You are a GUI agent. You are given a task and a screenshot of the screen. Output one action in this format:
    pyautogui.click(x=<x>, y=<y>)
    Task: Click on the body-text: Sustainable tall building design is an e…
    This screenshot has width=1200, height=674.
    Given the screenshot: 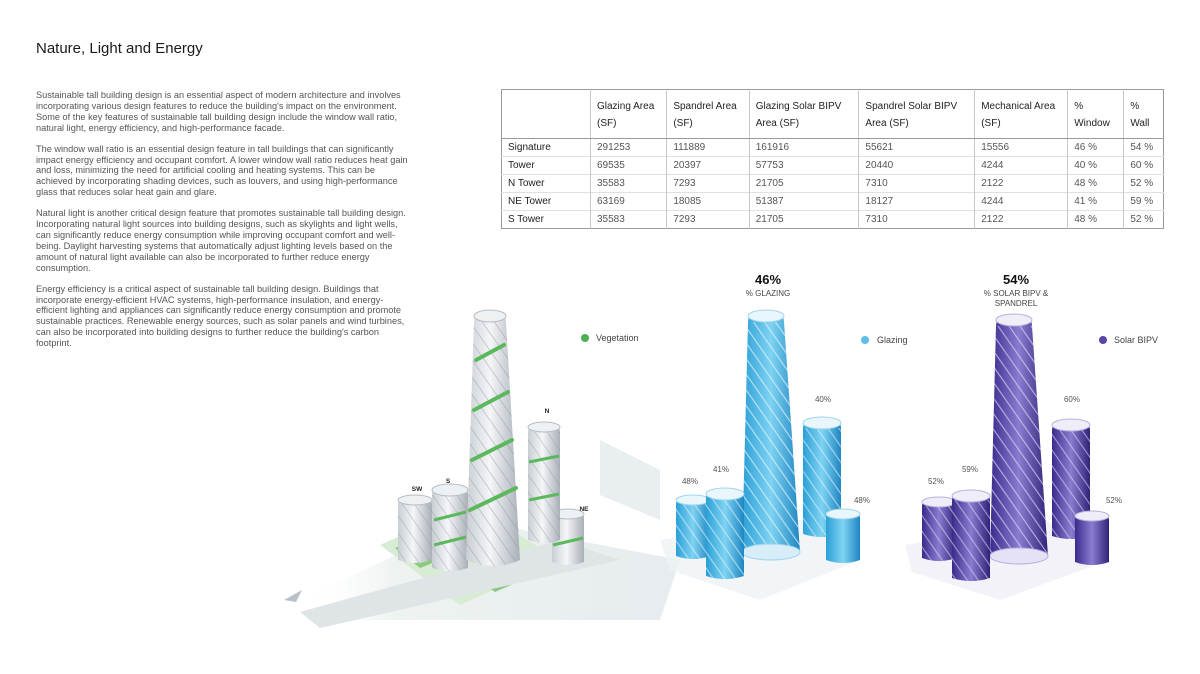 What is the action you would take?
    pyautogui.click(x=222, y=224)
    